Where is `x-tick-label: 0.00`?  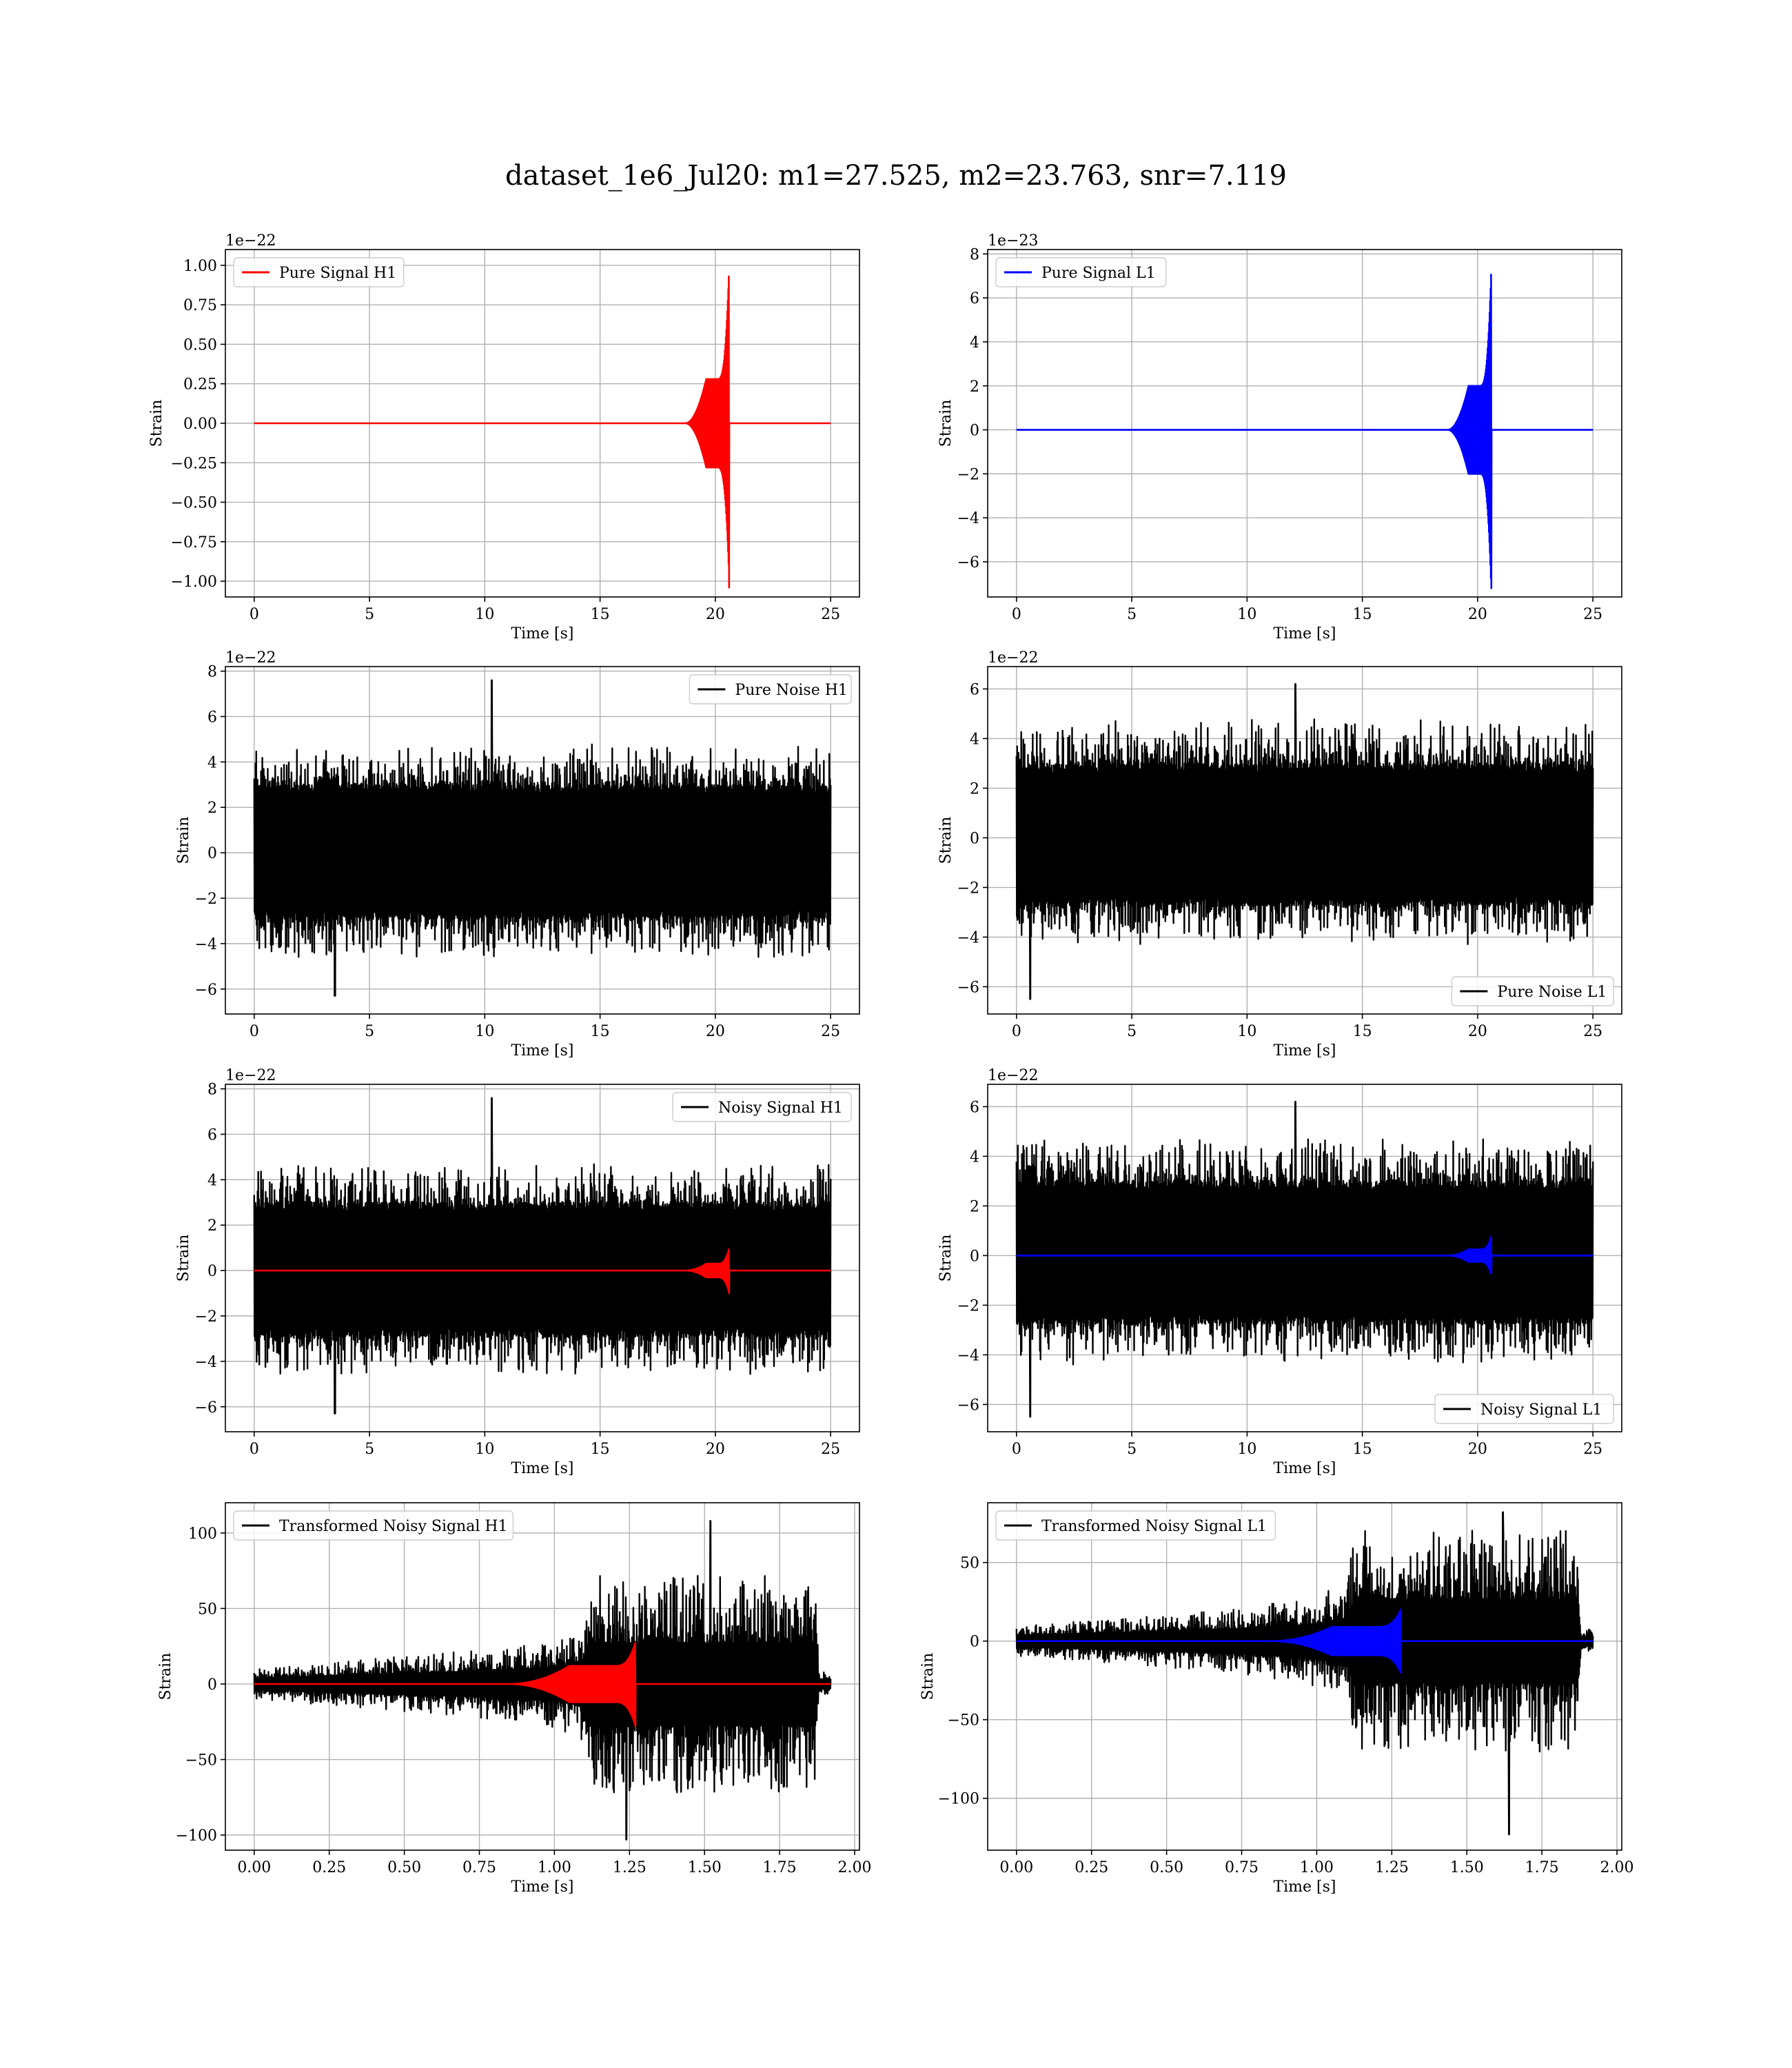
x-tick-label: 0.00 is located at coordinates (1016, 1867).